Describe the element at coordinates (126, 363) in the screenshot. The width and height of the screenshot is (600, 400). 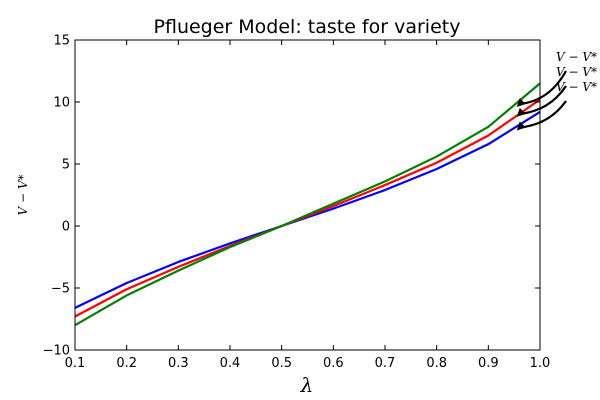
I see `x-tick-label: 0.2` at that location.